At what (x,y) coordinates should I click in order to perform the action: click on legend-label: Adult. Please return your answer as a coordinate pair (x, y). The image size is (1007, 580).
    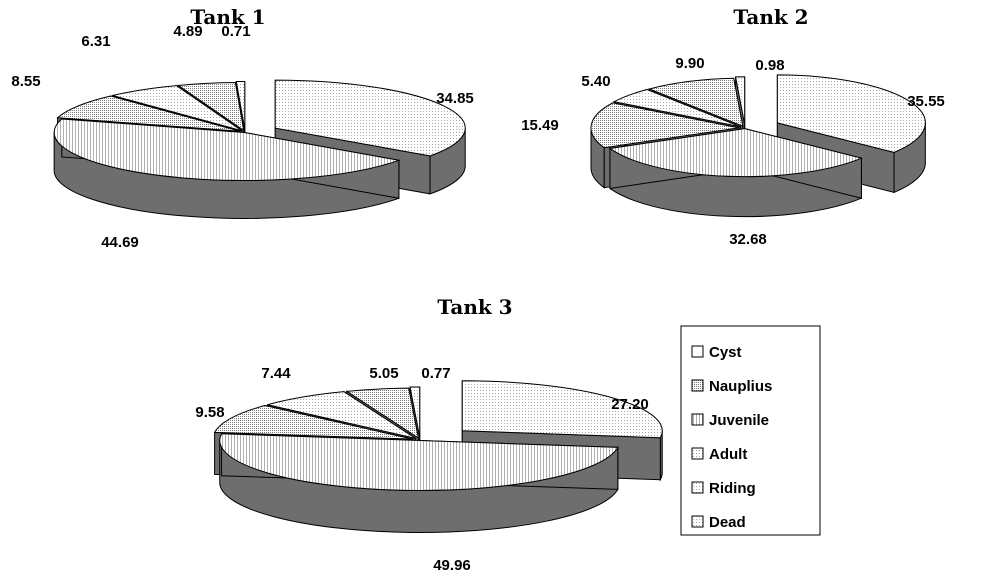
    Looking at the image, I should click on (728, 454).